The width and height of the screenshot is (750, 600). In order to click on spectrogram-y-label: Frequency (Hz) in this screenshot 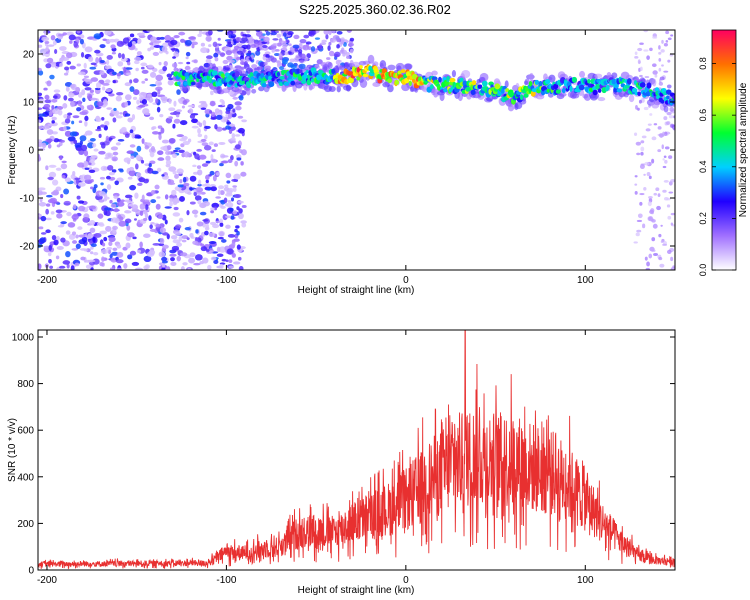, I will do `click(12, 150)`.